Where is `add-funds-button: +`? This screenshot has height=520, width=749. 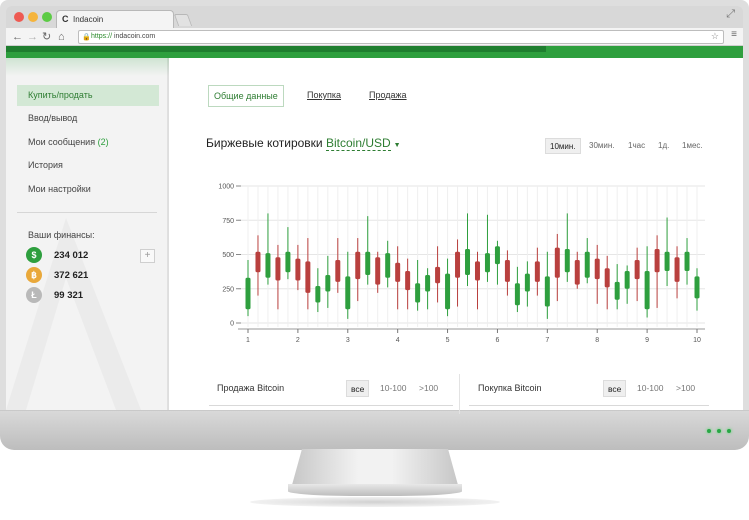 add-funds-button: + is located at coordinates (147, 256).